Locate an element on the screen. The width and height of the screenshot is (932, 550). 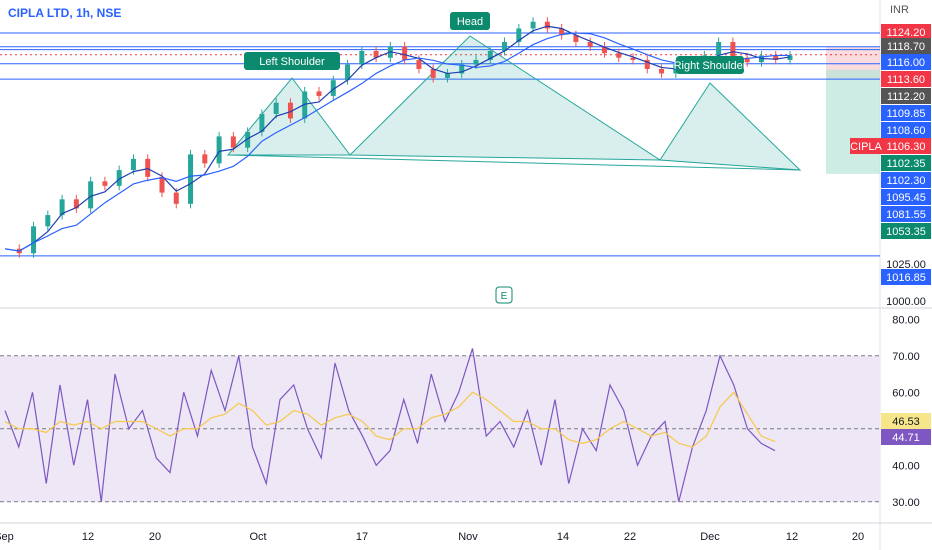
price-axis-label: 1102.30 is located at coordinates (906, 181).